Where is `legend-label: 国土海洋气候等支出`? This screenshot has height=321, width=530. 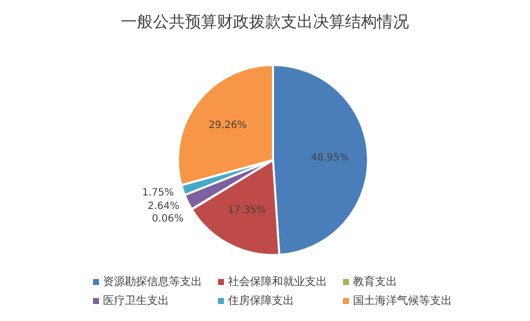 legend-label: 国土海洋气候等支出 is located at coordinates (402, 300).